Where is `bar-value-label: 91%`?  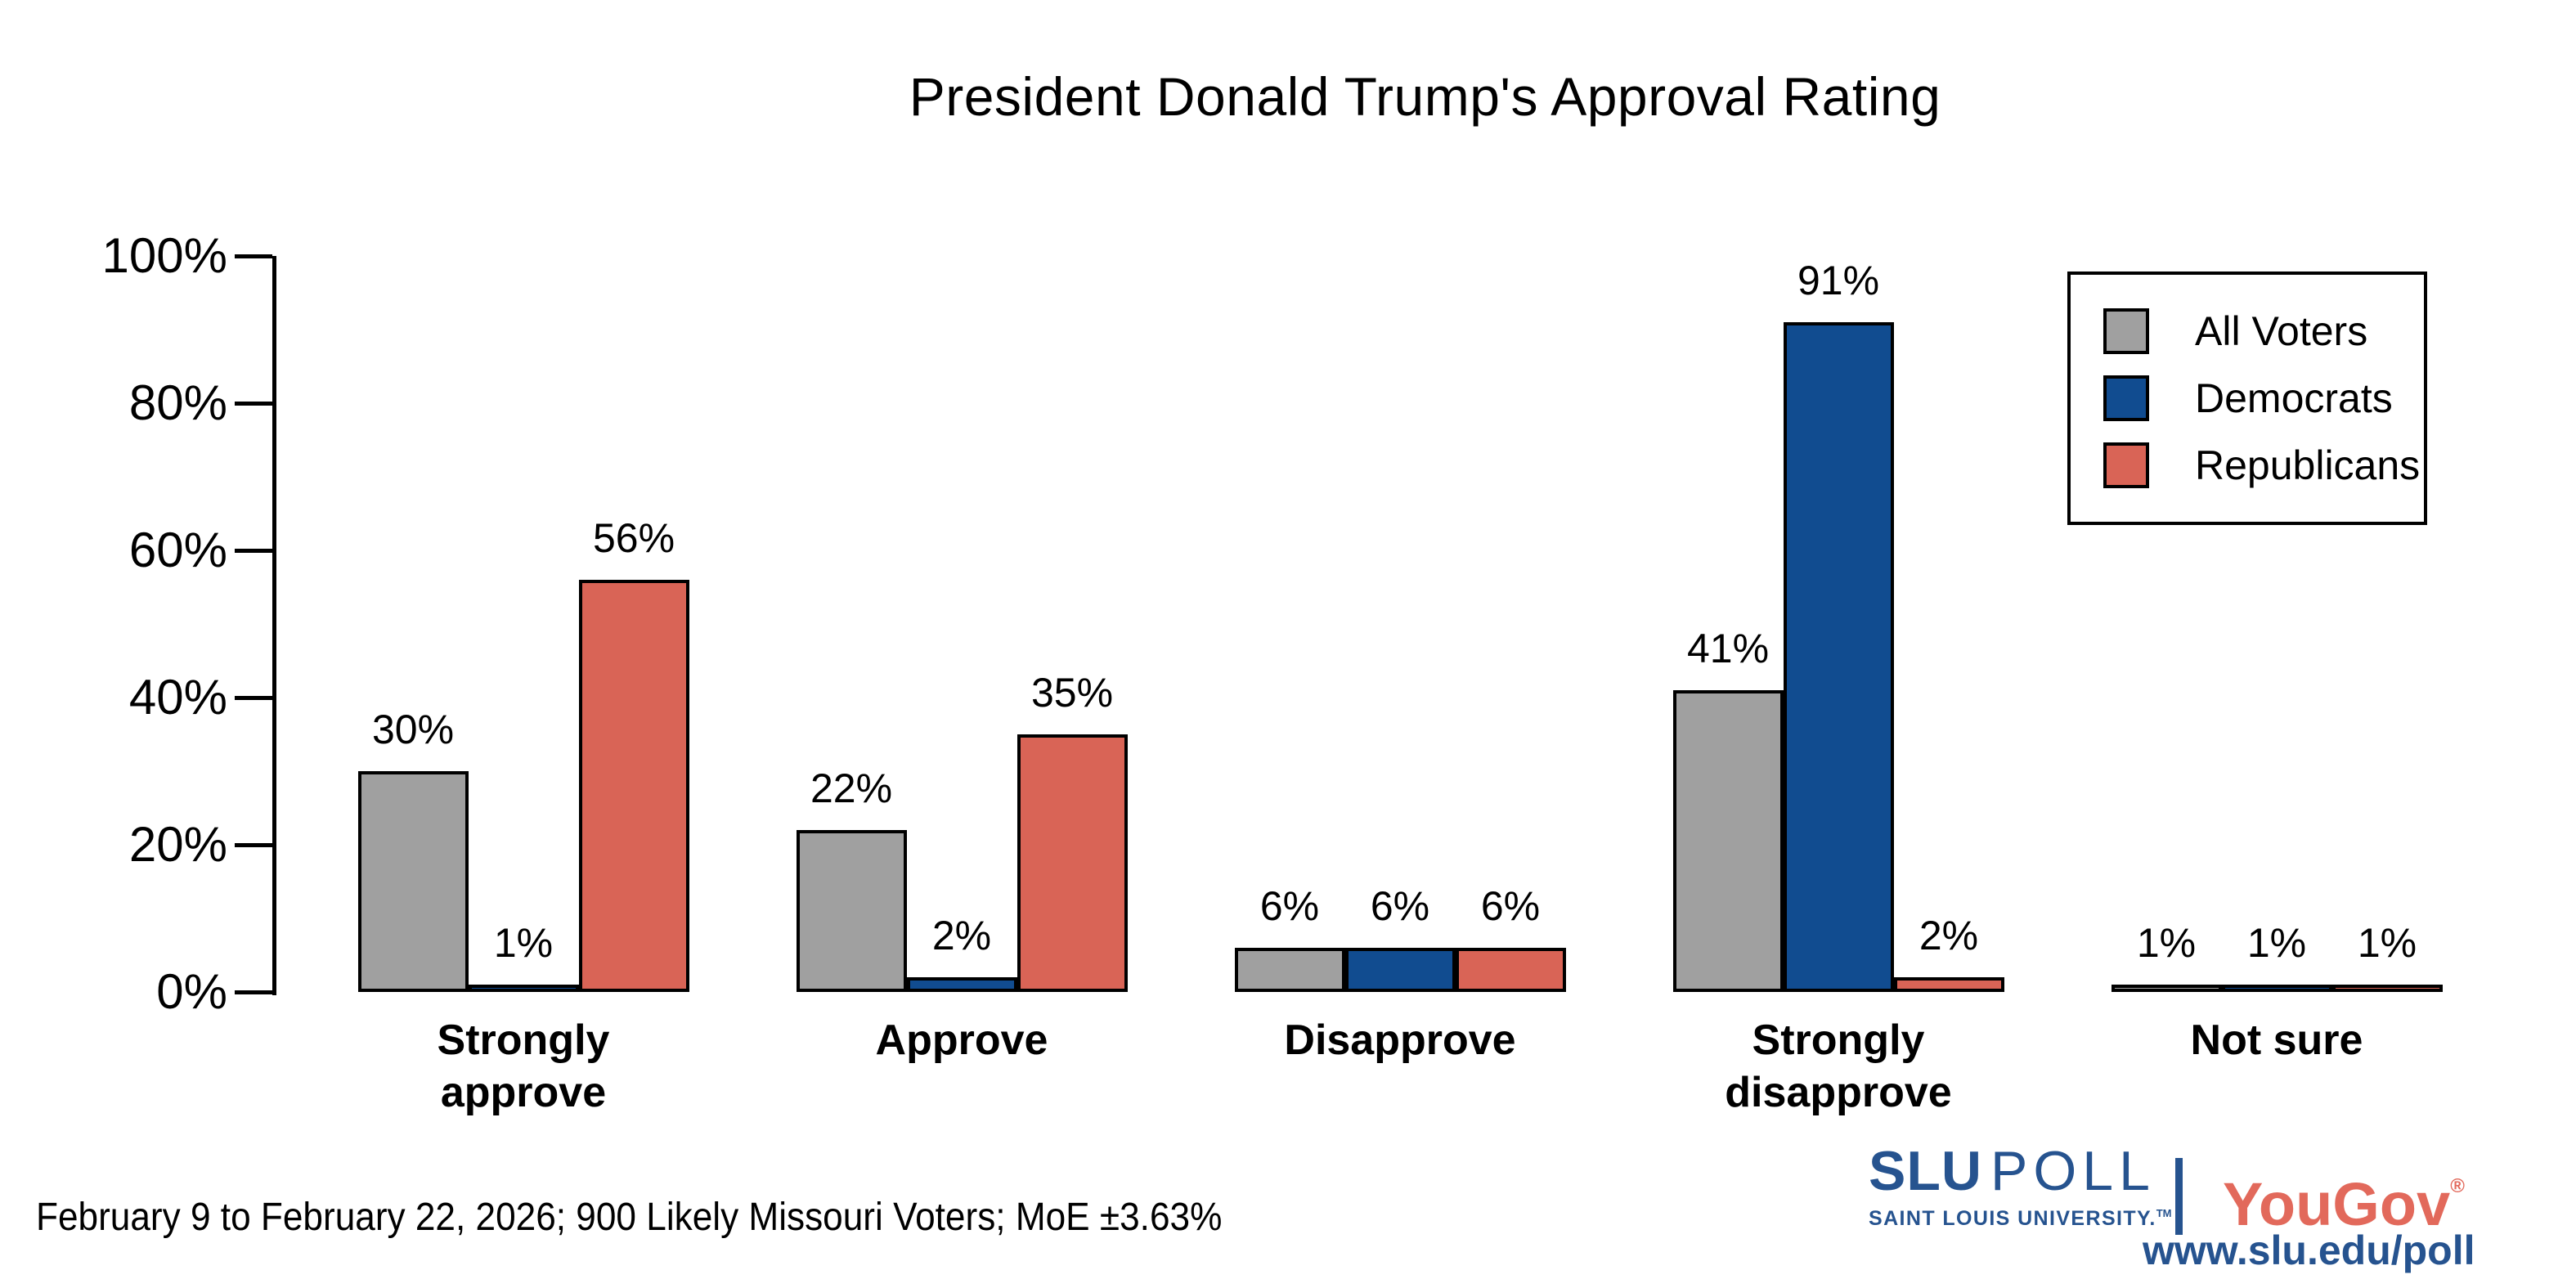
bar-value-label: 91% is located at coordinates (1838, 281).